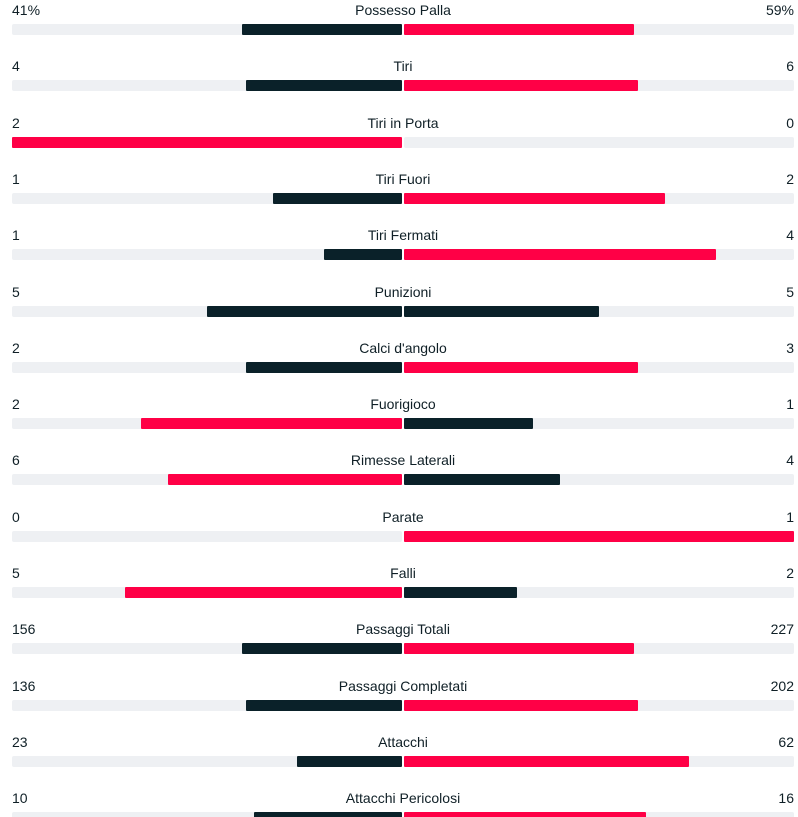  I want to click on away-value: 202, so click(782, 685).